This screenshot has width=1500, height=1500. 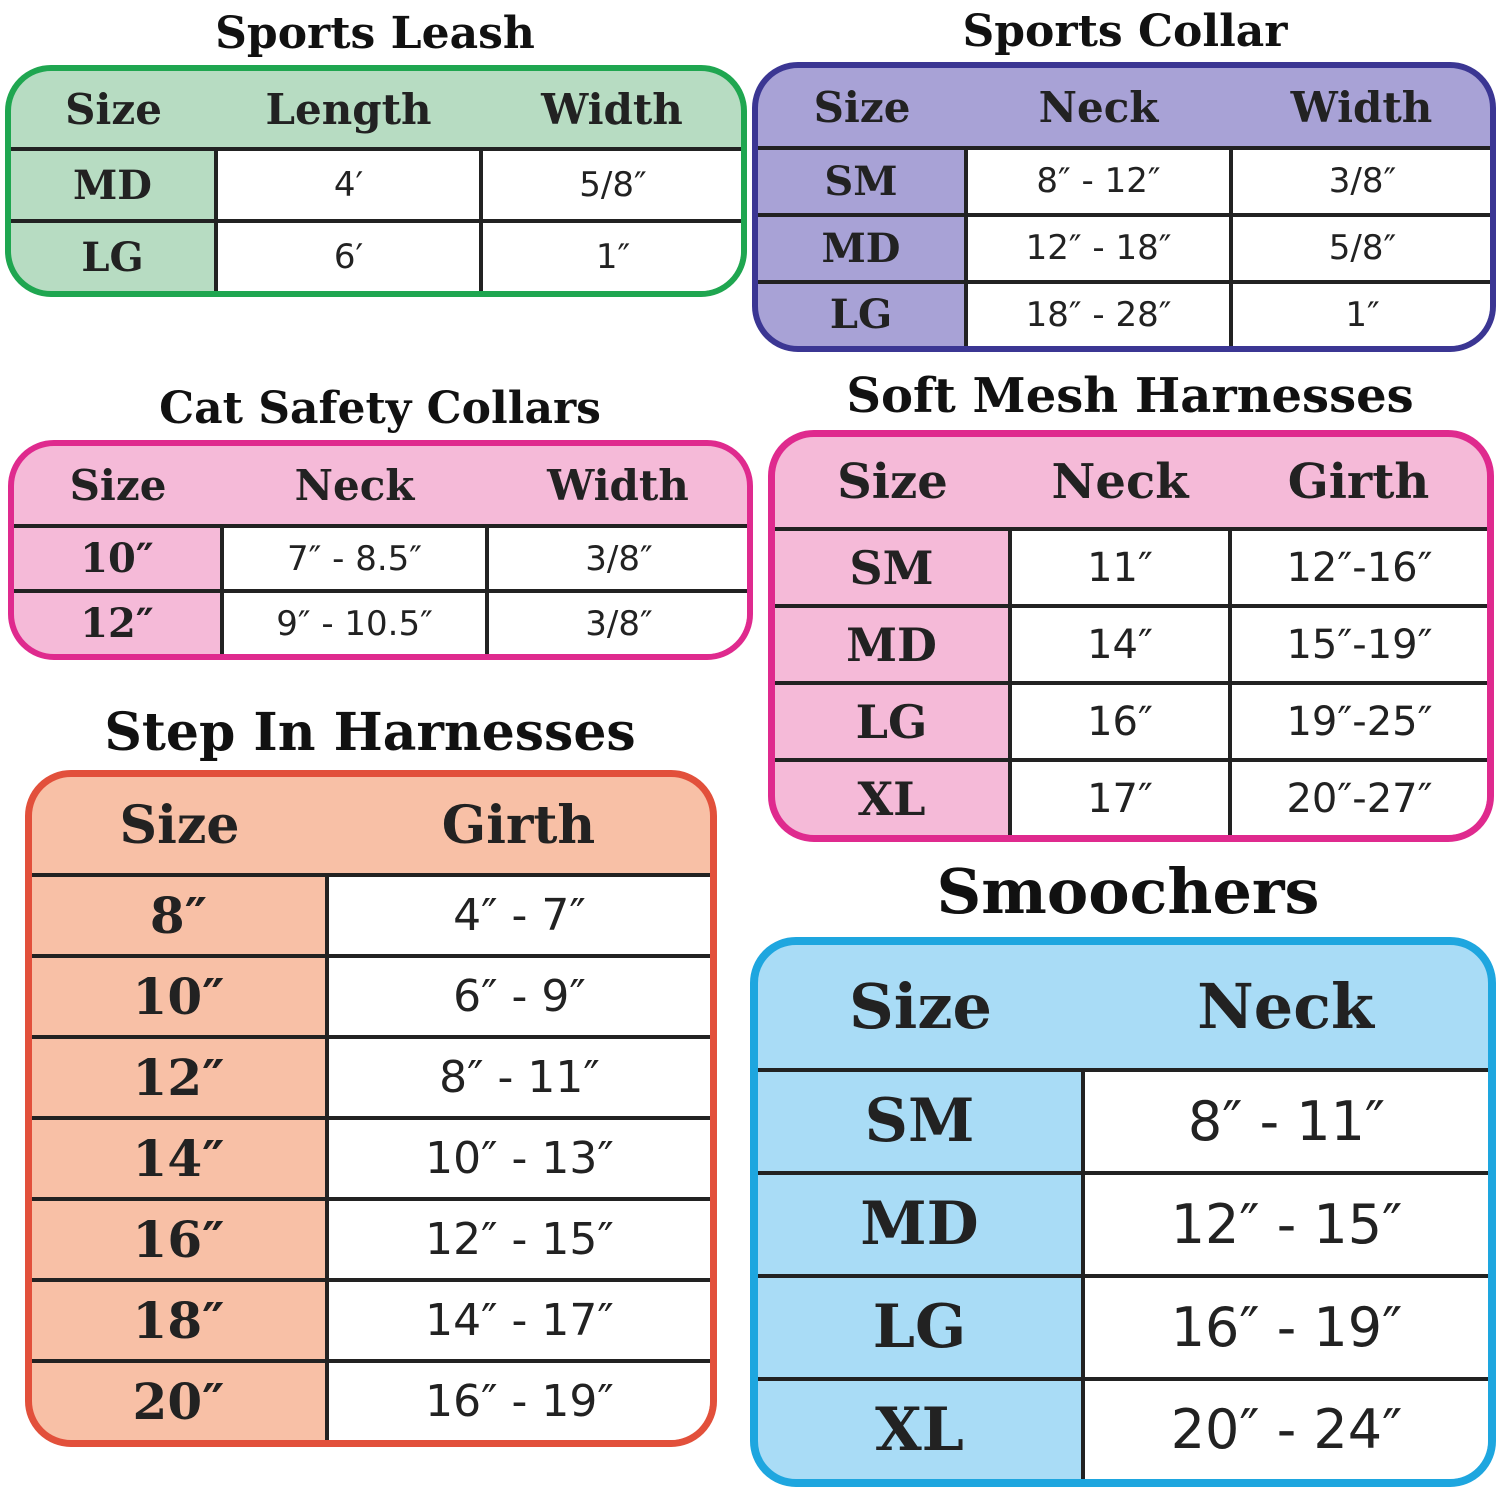 I want to click on value-cell: 20″ - 24″, so click(x=1284, y=1427).